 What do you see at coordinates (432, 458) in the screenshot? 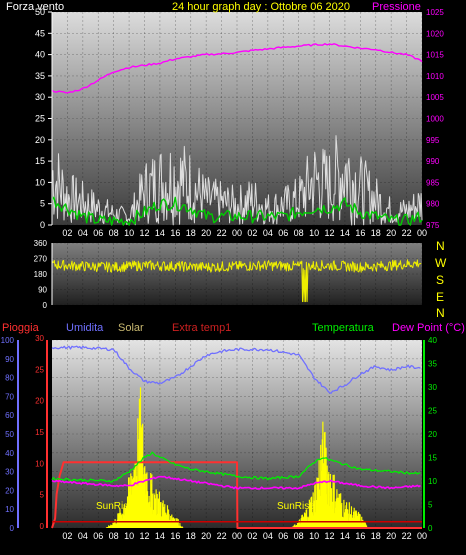
I see `temperature-tick-label: 15` at bounding box center [432, 458].